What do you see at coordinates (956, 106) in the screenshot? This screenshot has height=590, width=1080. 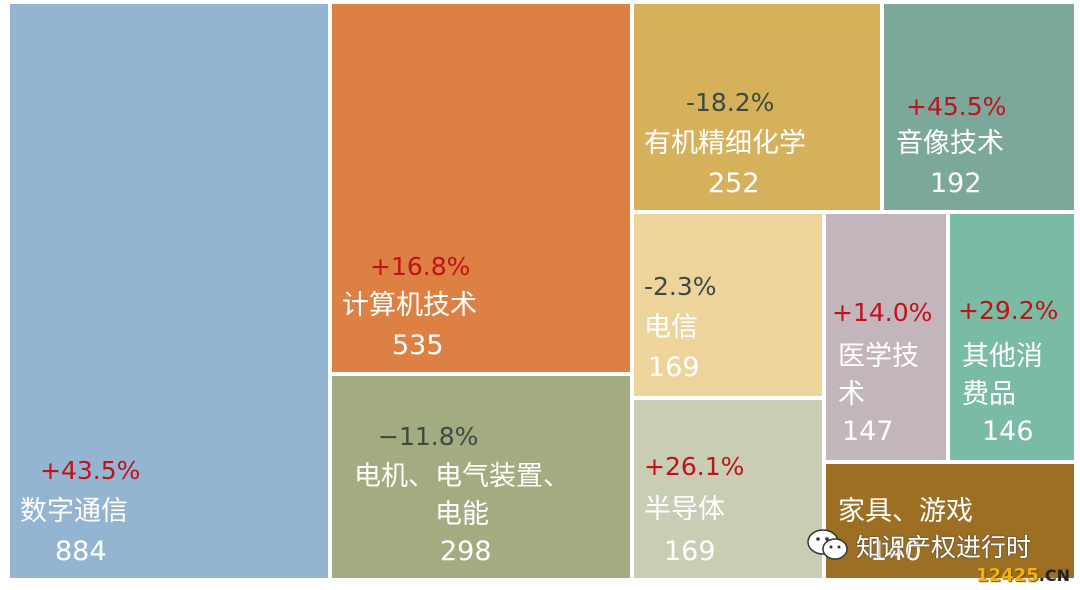 I see `tile-change-label: +45.5%` at bounding box center [956, 106].